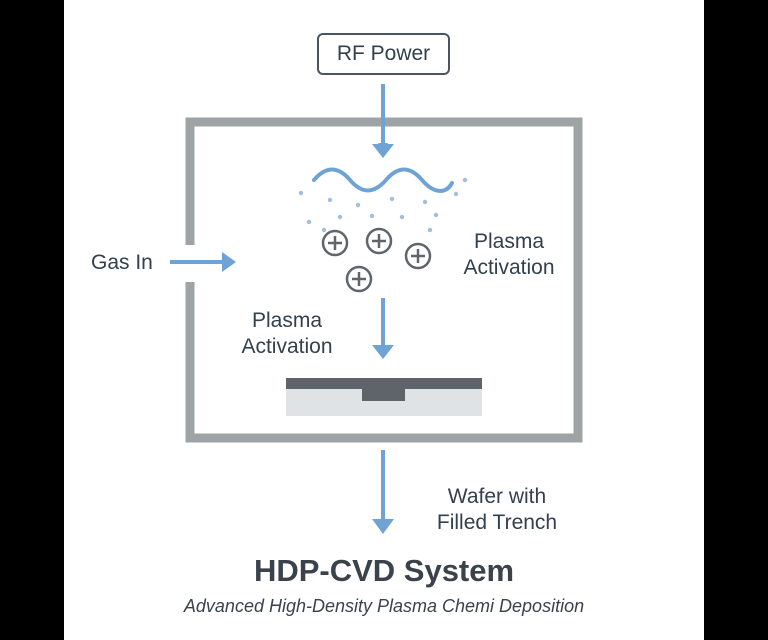 The width and height of the screenshot is (768, 640). Describe the element at coordinates (383, 352) in the screenshot. I see `deposition-arrow-head` at that location.